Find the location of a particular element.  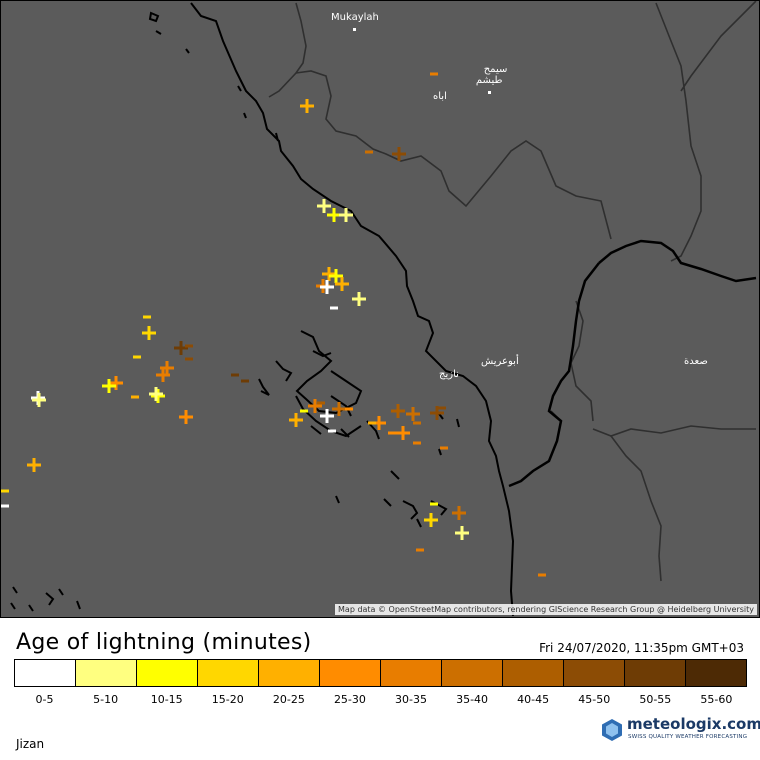

place-mukaylah: Mukaylah is located at coordinates (355, 23).